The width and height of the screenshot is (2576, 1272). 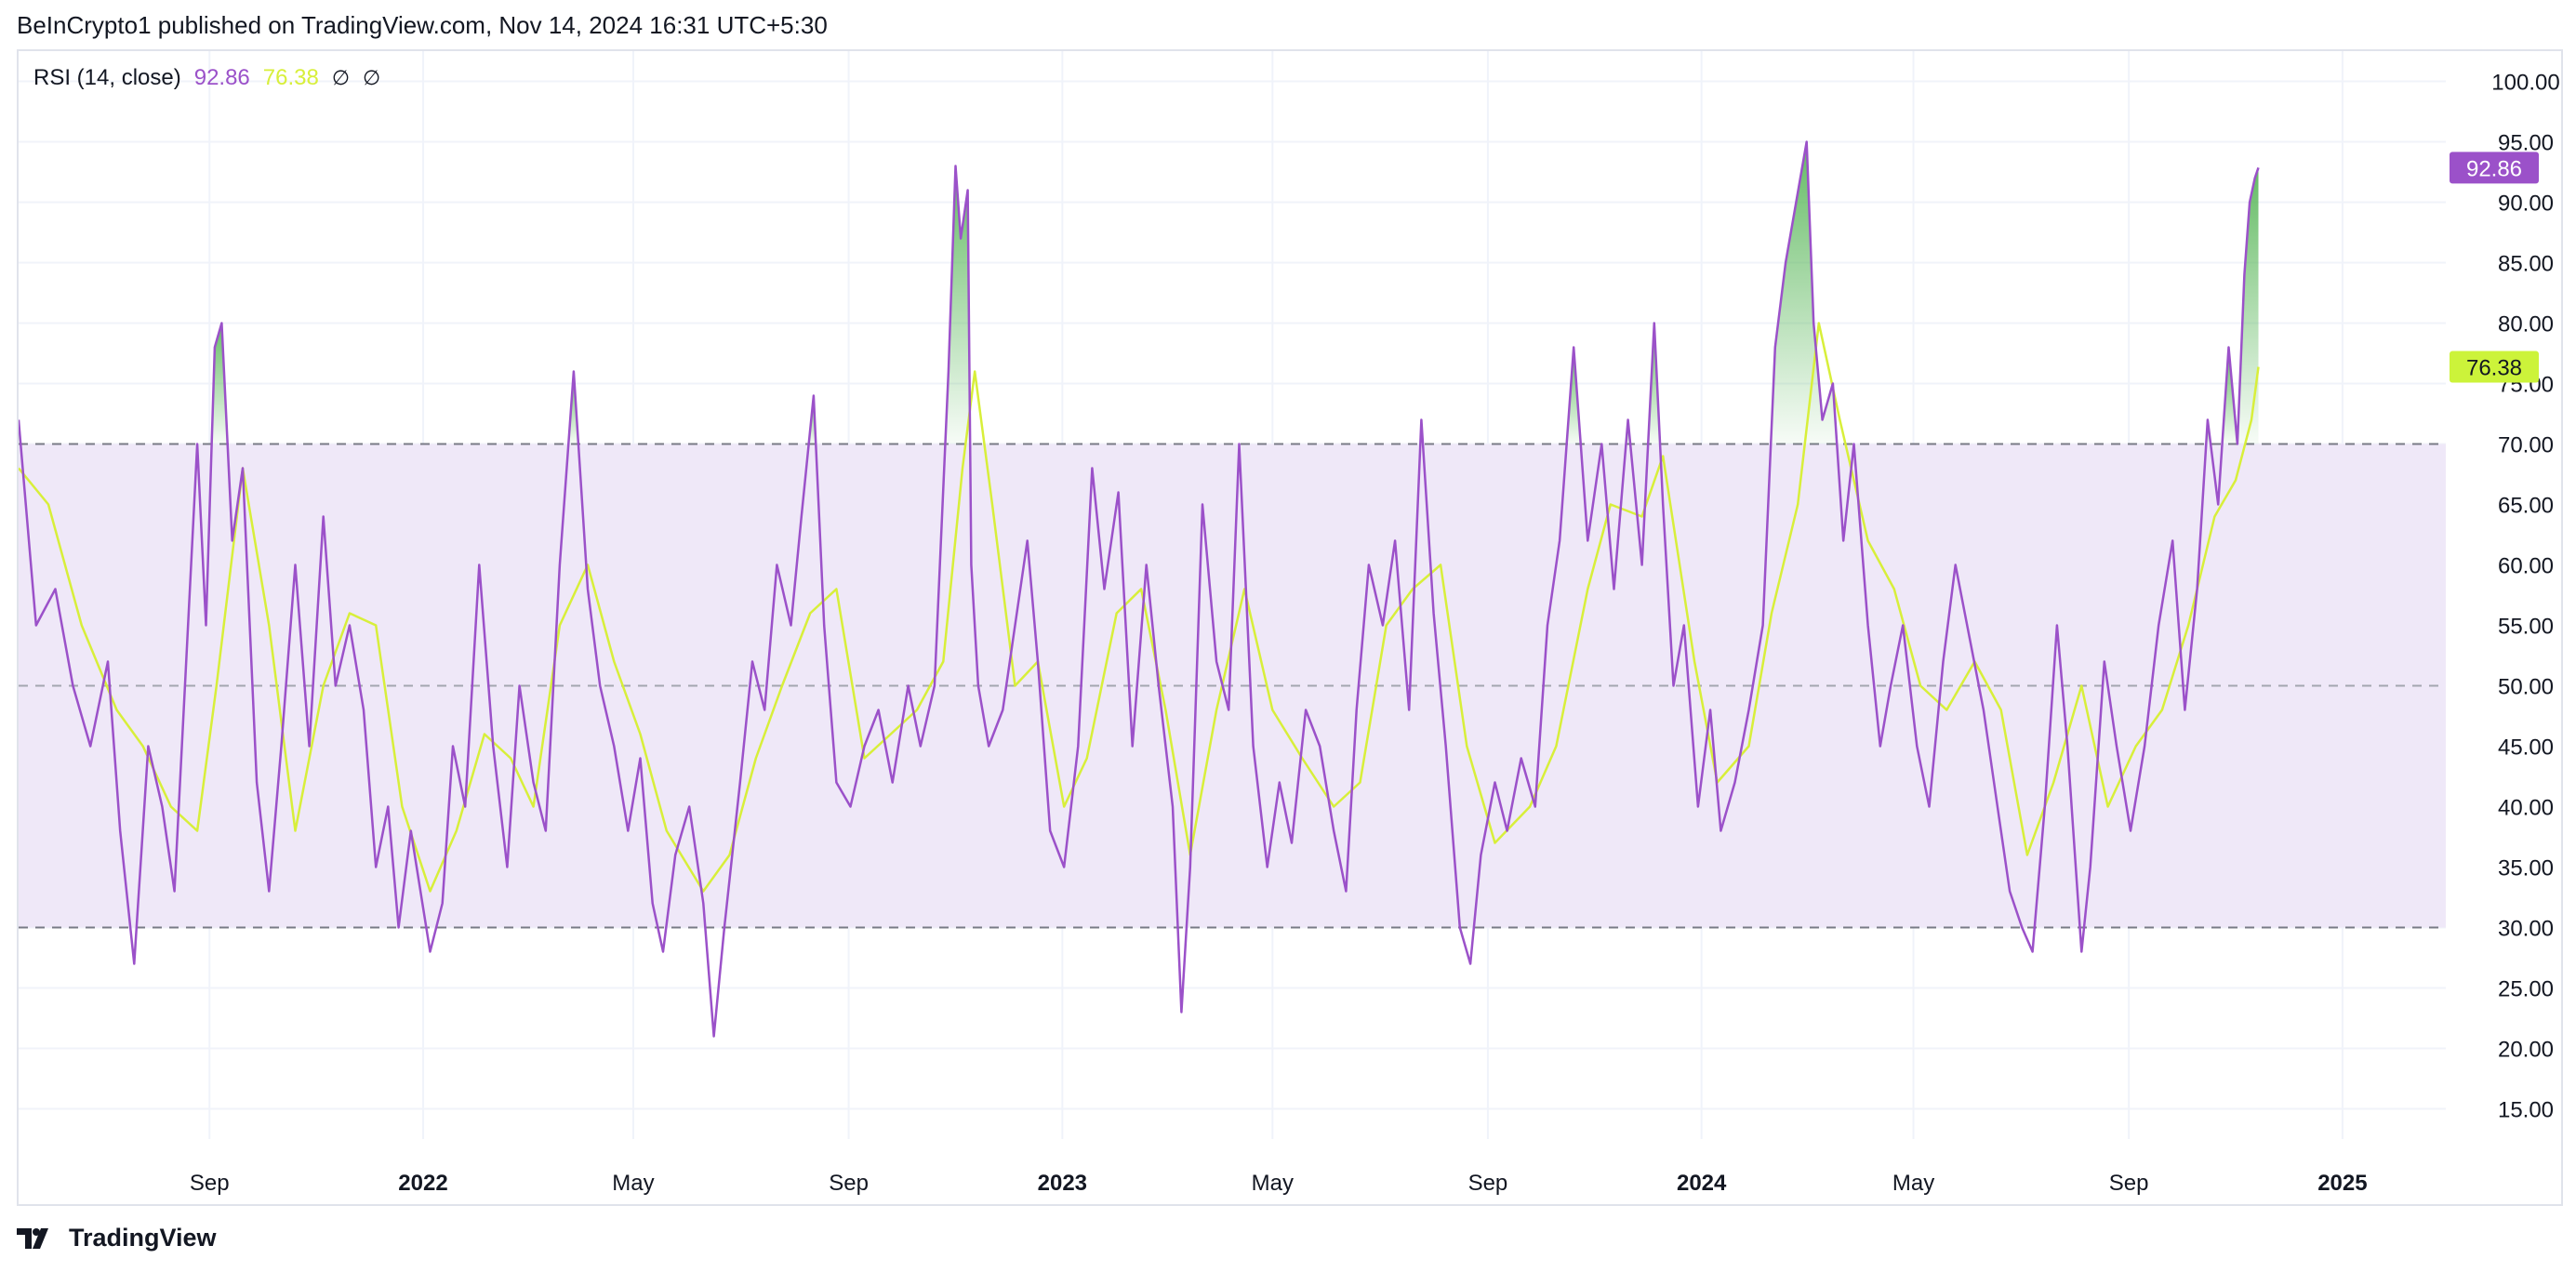 I want to click on y-tick-label: 55.00, so click(x=2526, y=627).